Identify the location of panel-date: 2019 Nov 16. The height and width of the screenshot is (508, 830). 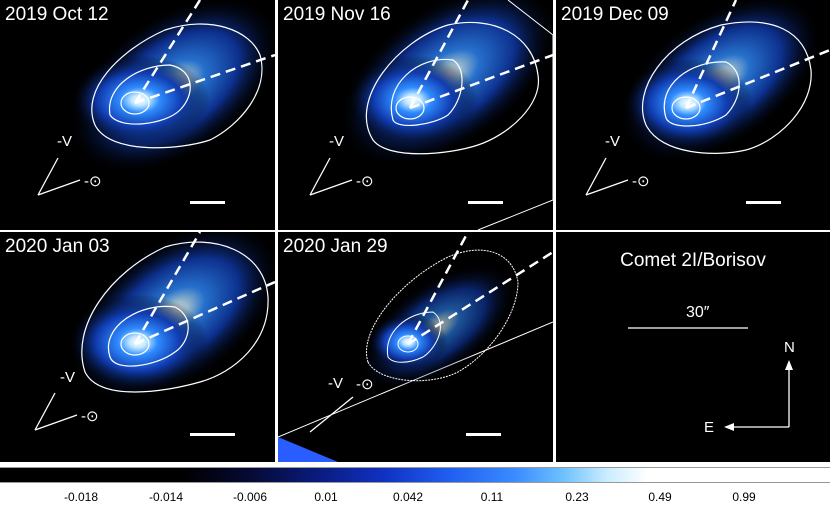
(337, 14).